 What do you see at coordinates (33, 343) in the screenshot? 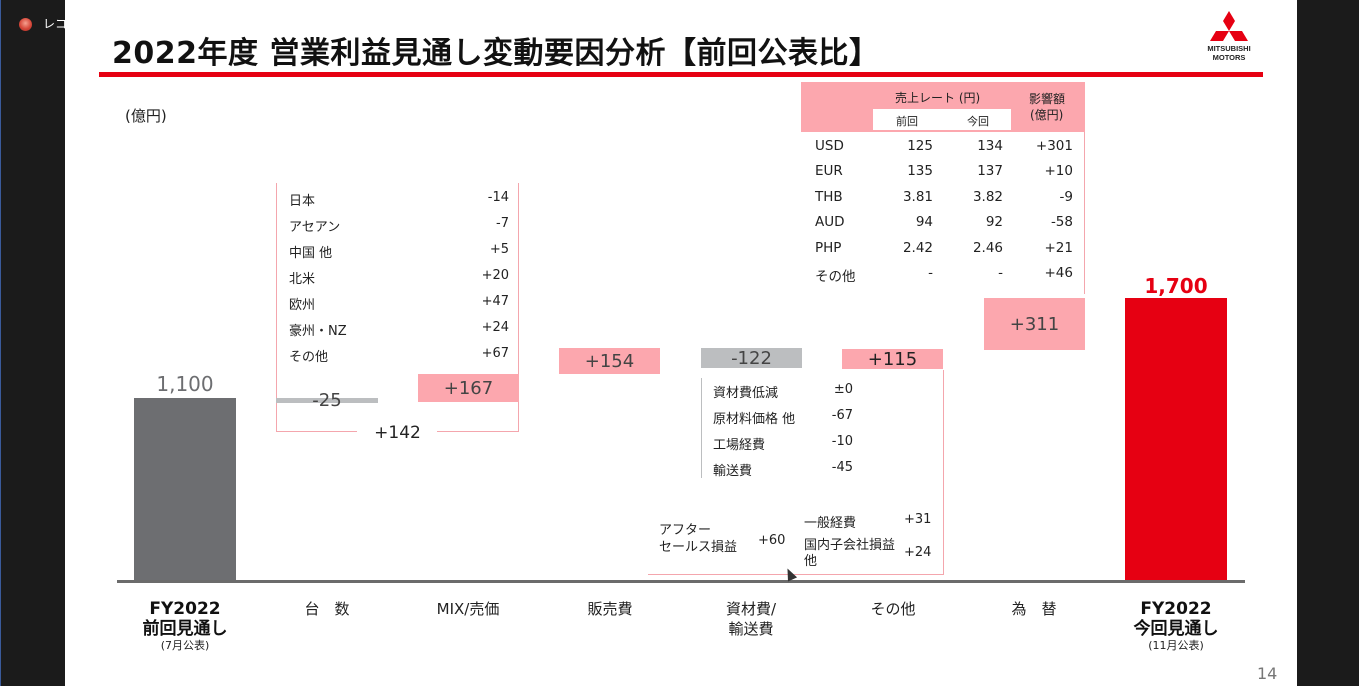
I see `left-dark-panel: レコ` at bounding box center [33, 343].